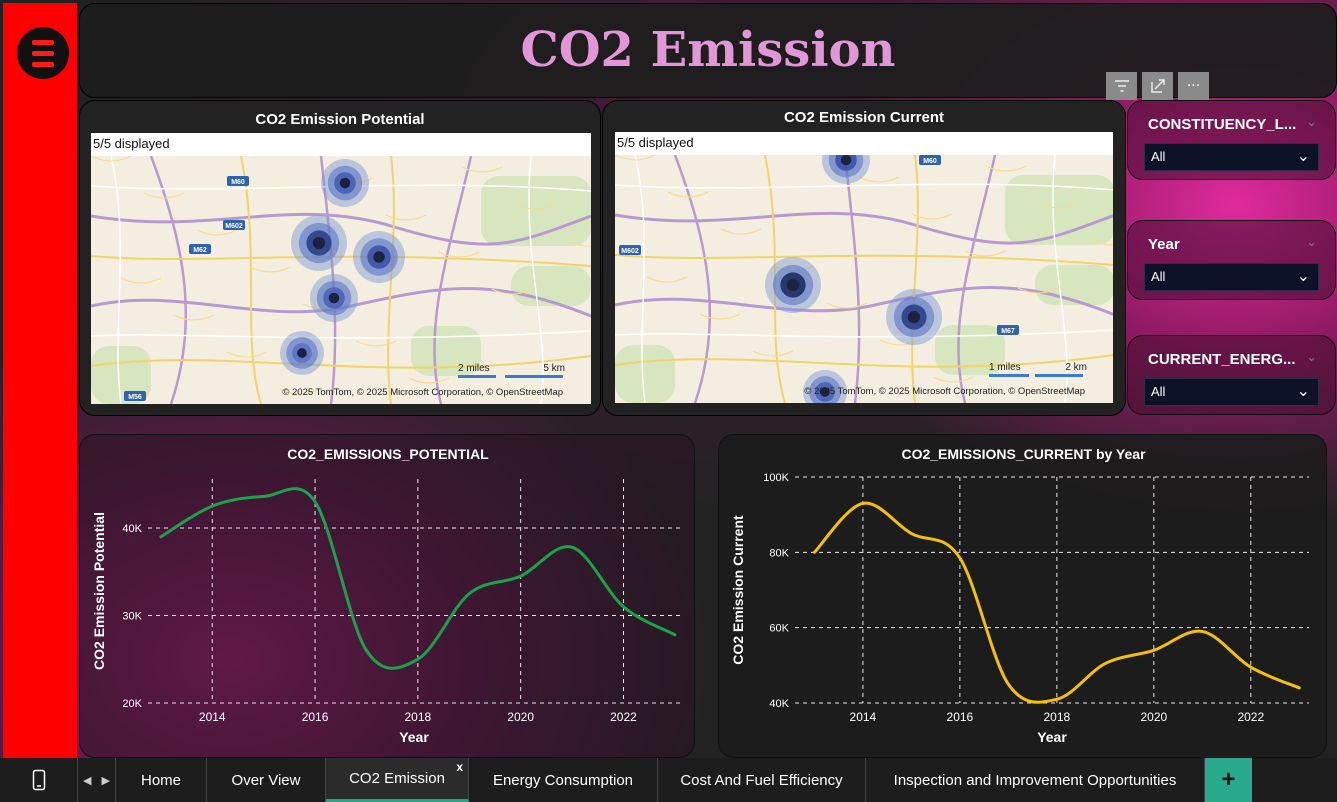  I want to click on tab-label: Energy Consumption, so click(563, 780).